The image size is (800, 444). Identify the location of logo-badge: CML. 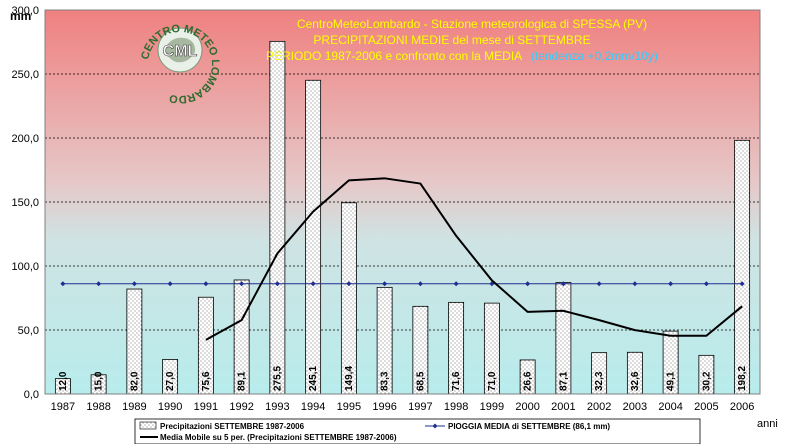
(180, 51).